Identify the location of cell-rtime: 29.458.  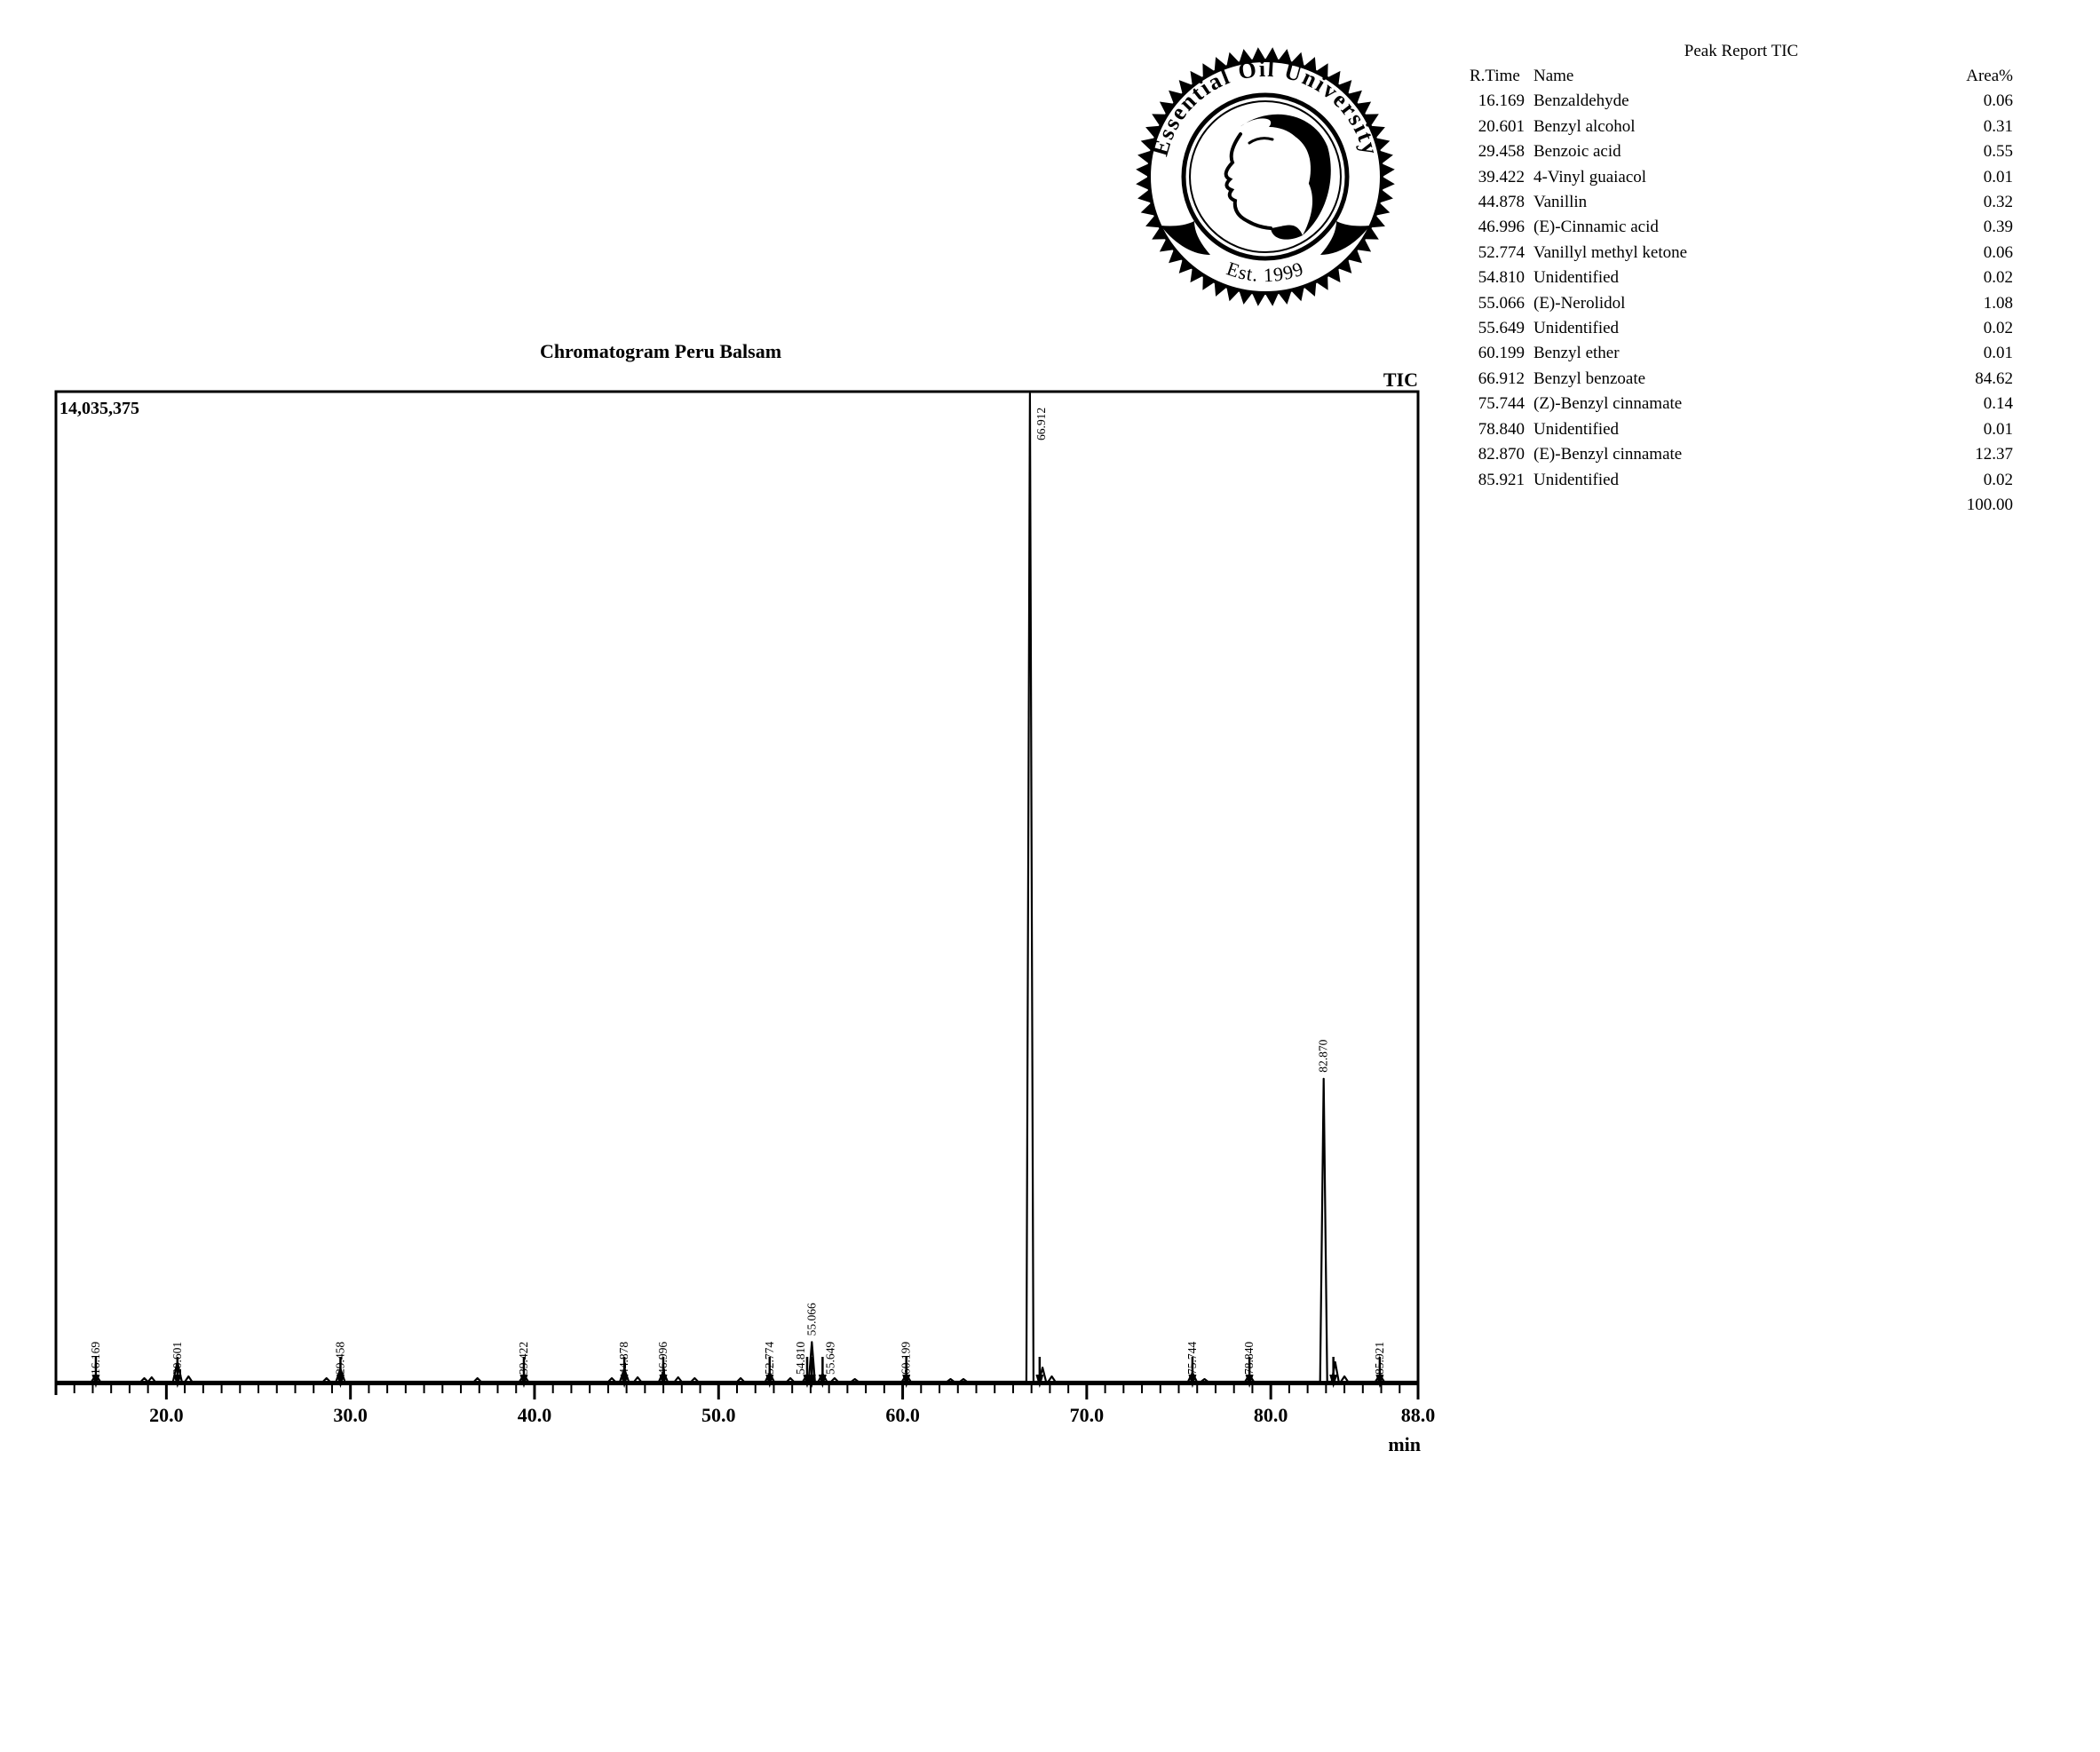
(1501, 152).